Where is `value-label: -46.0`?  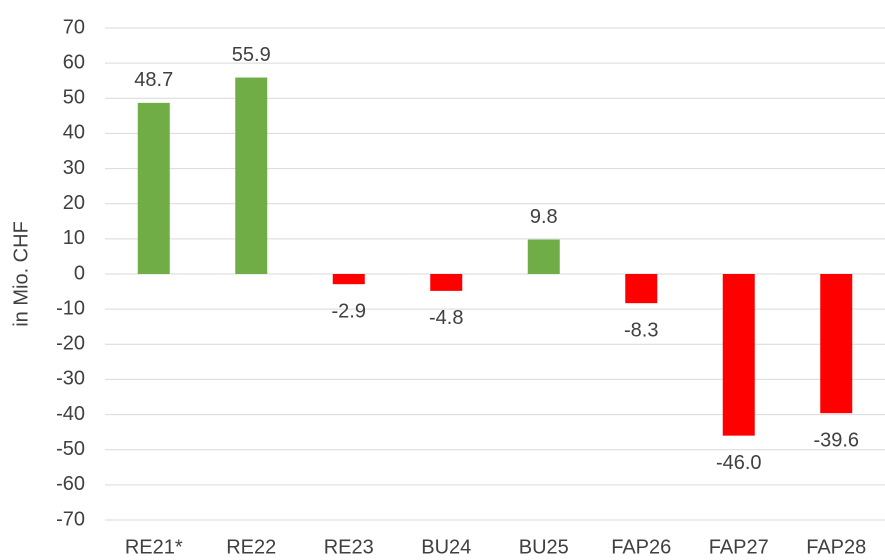 value-label: -46.0 is located at coordinates (739, 463).